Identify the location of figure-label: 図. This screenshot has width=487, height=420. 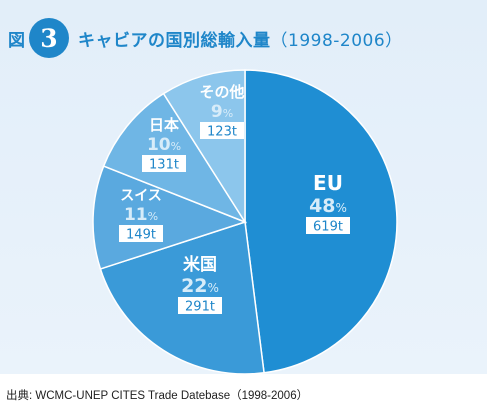
(16, 40).